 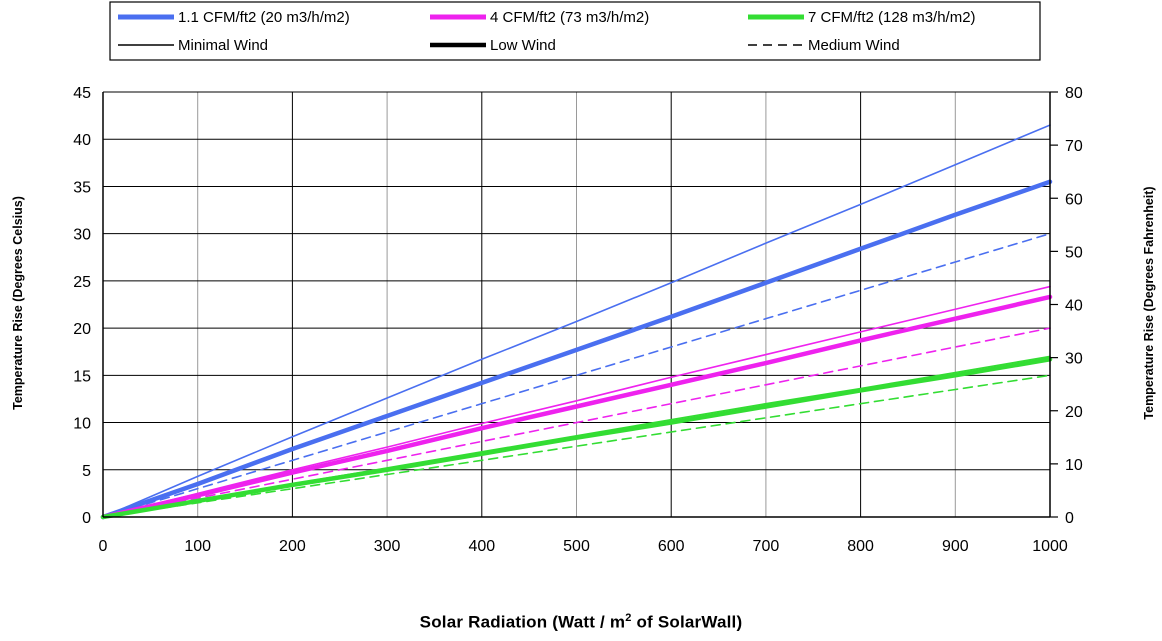 What do you see at coordinates (1149, 302) in the screenshot?
I see `y-axis-label-right: Temperature Rise (Degrees Fahrenheit)` at bounding box center [1149, 302].